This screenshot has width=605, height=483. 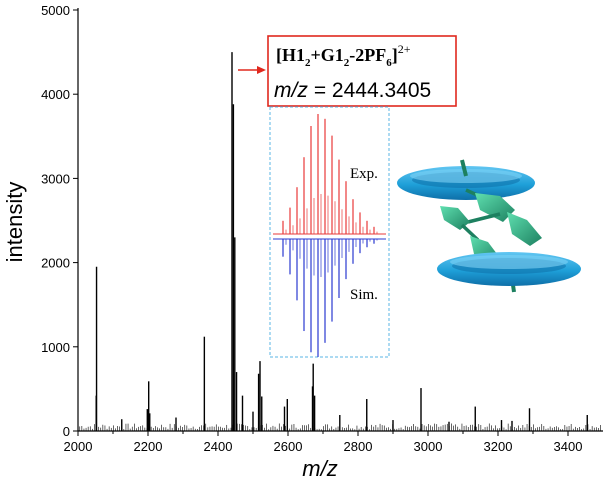 I want to click on rotaxane-structure-illustration, so click(x=489, y=226).